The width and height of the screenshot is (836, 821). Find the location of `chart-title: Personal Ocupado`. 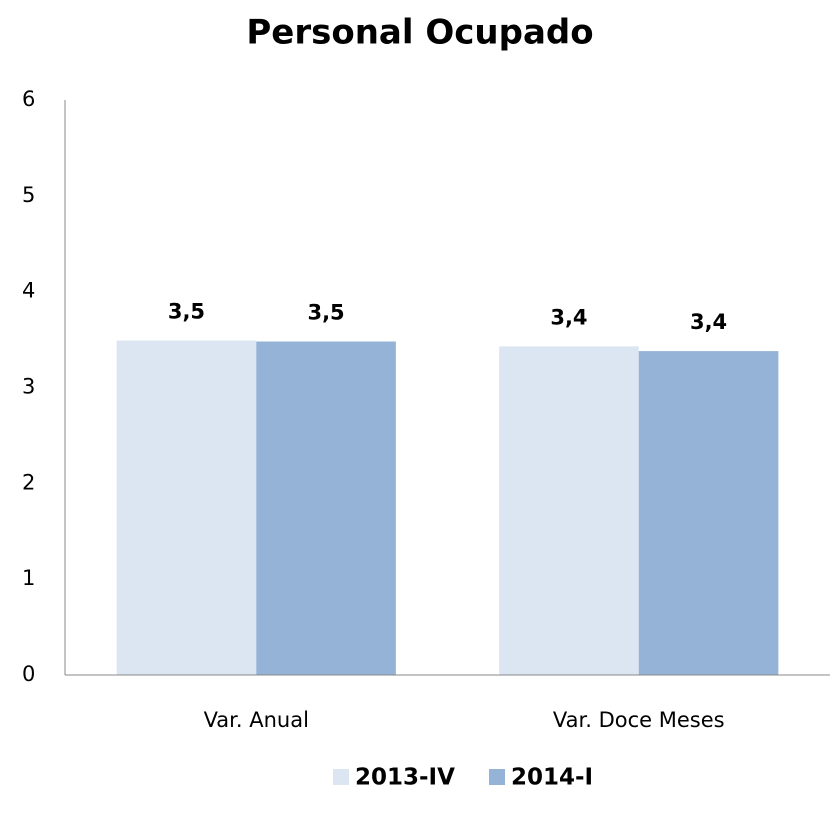

chart-title: Personal Ocupado is located at coordinates (419, 33).